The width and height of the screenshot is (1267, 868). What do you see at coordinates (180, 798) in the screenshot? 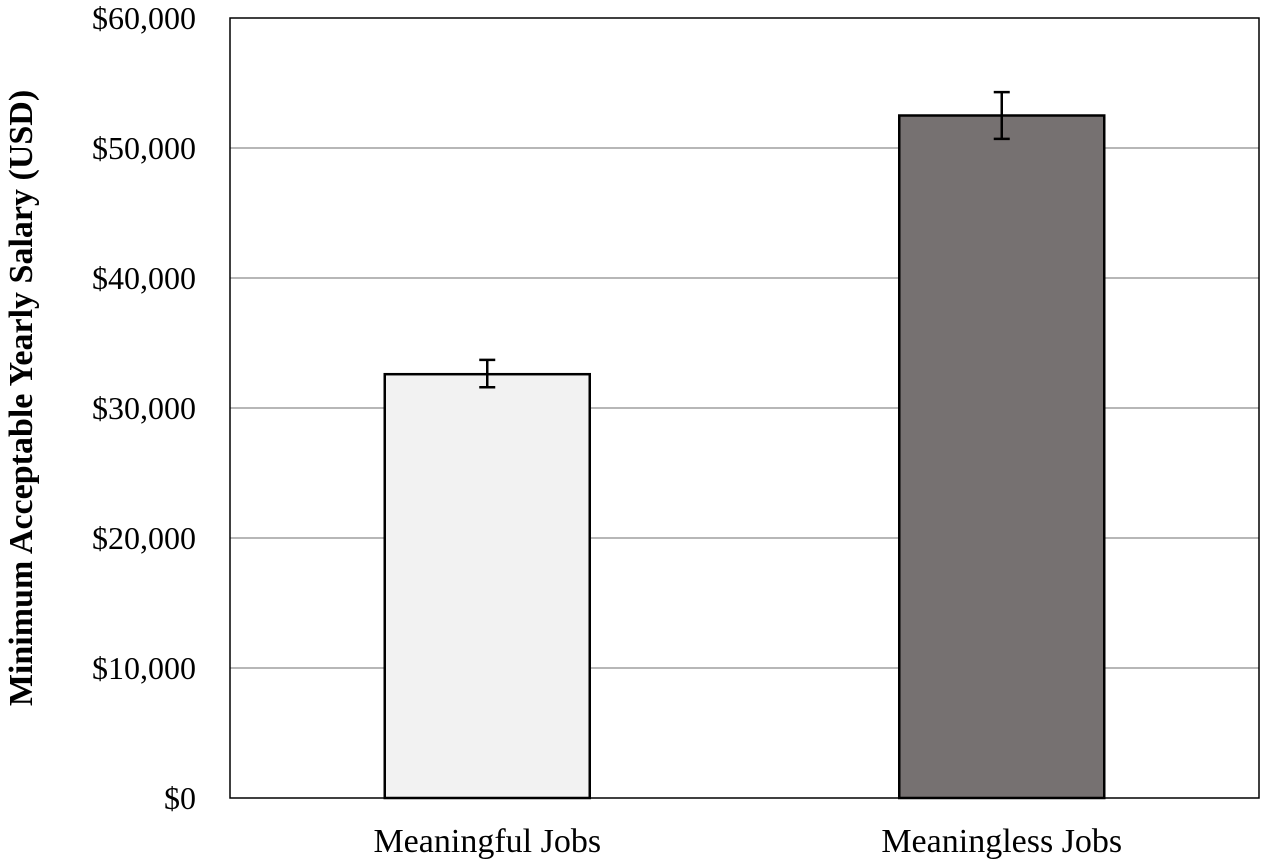
I see `y-tick-label: $0` at bounding box center [180, 798].